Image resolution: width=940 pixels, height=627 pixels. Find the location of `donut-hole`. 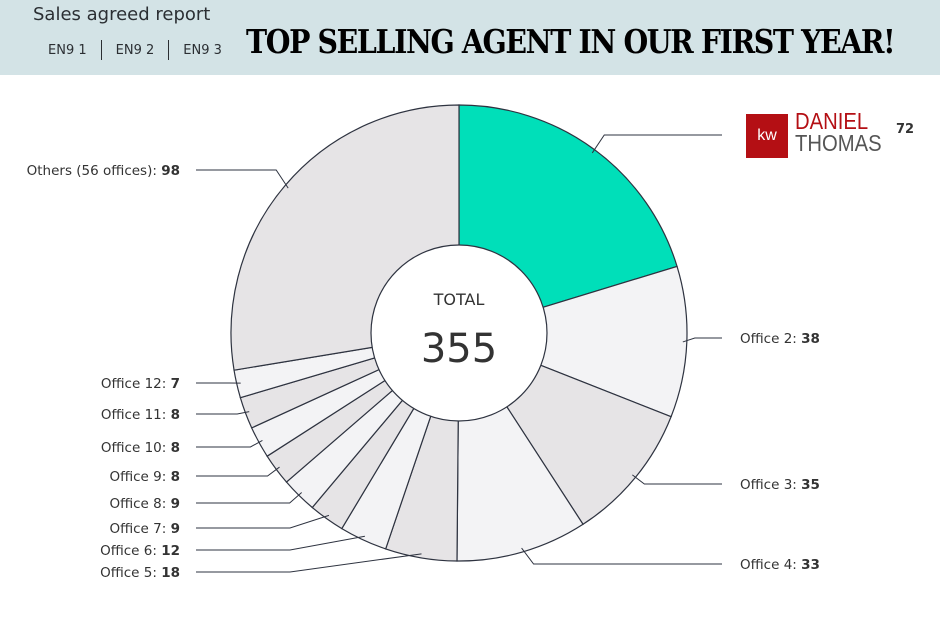

donut-hole is located at coordinates (459, 333).